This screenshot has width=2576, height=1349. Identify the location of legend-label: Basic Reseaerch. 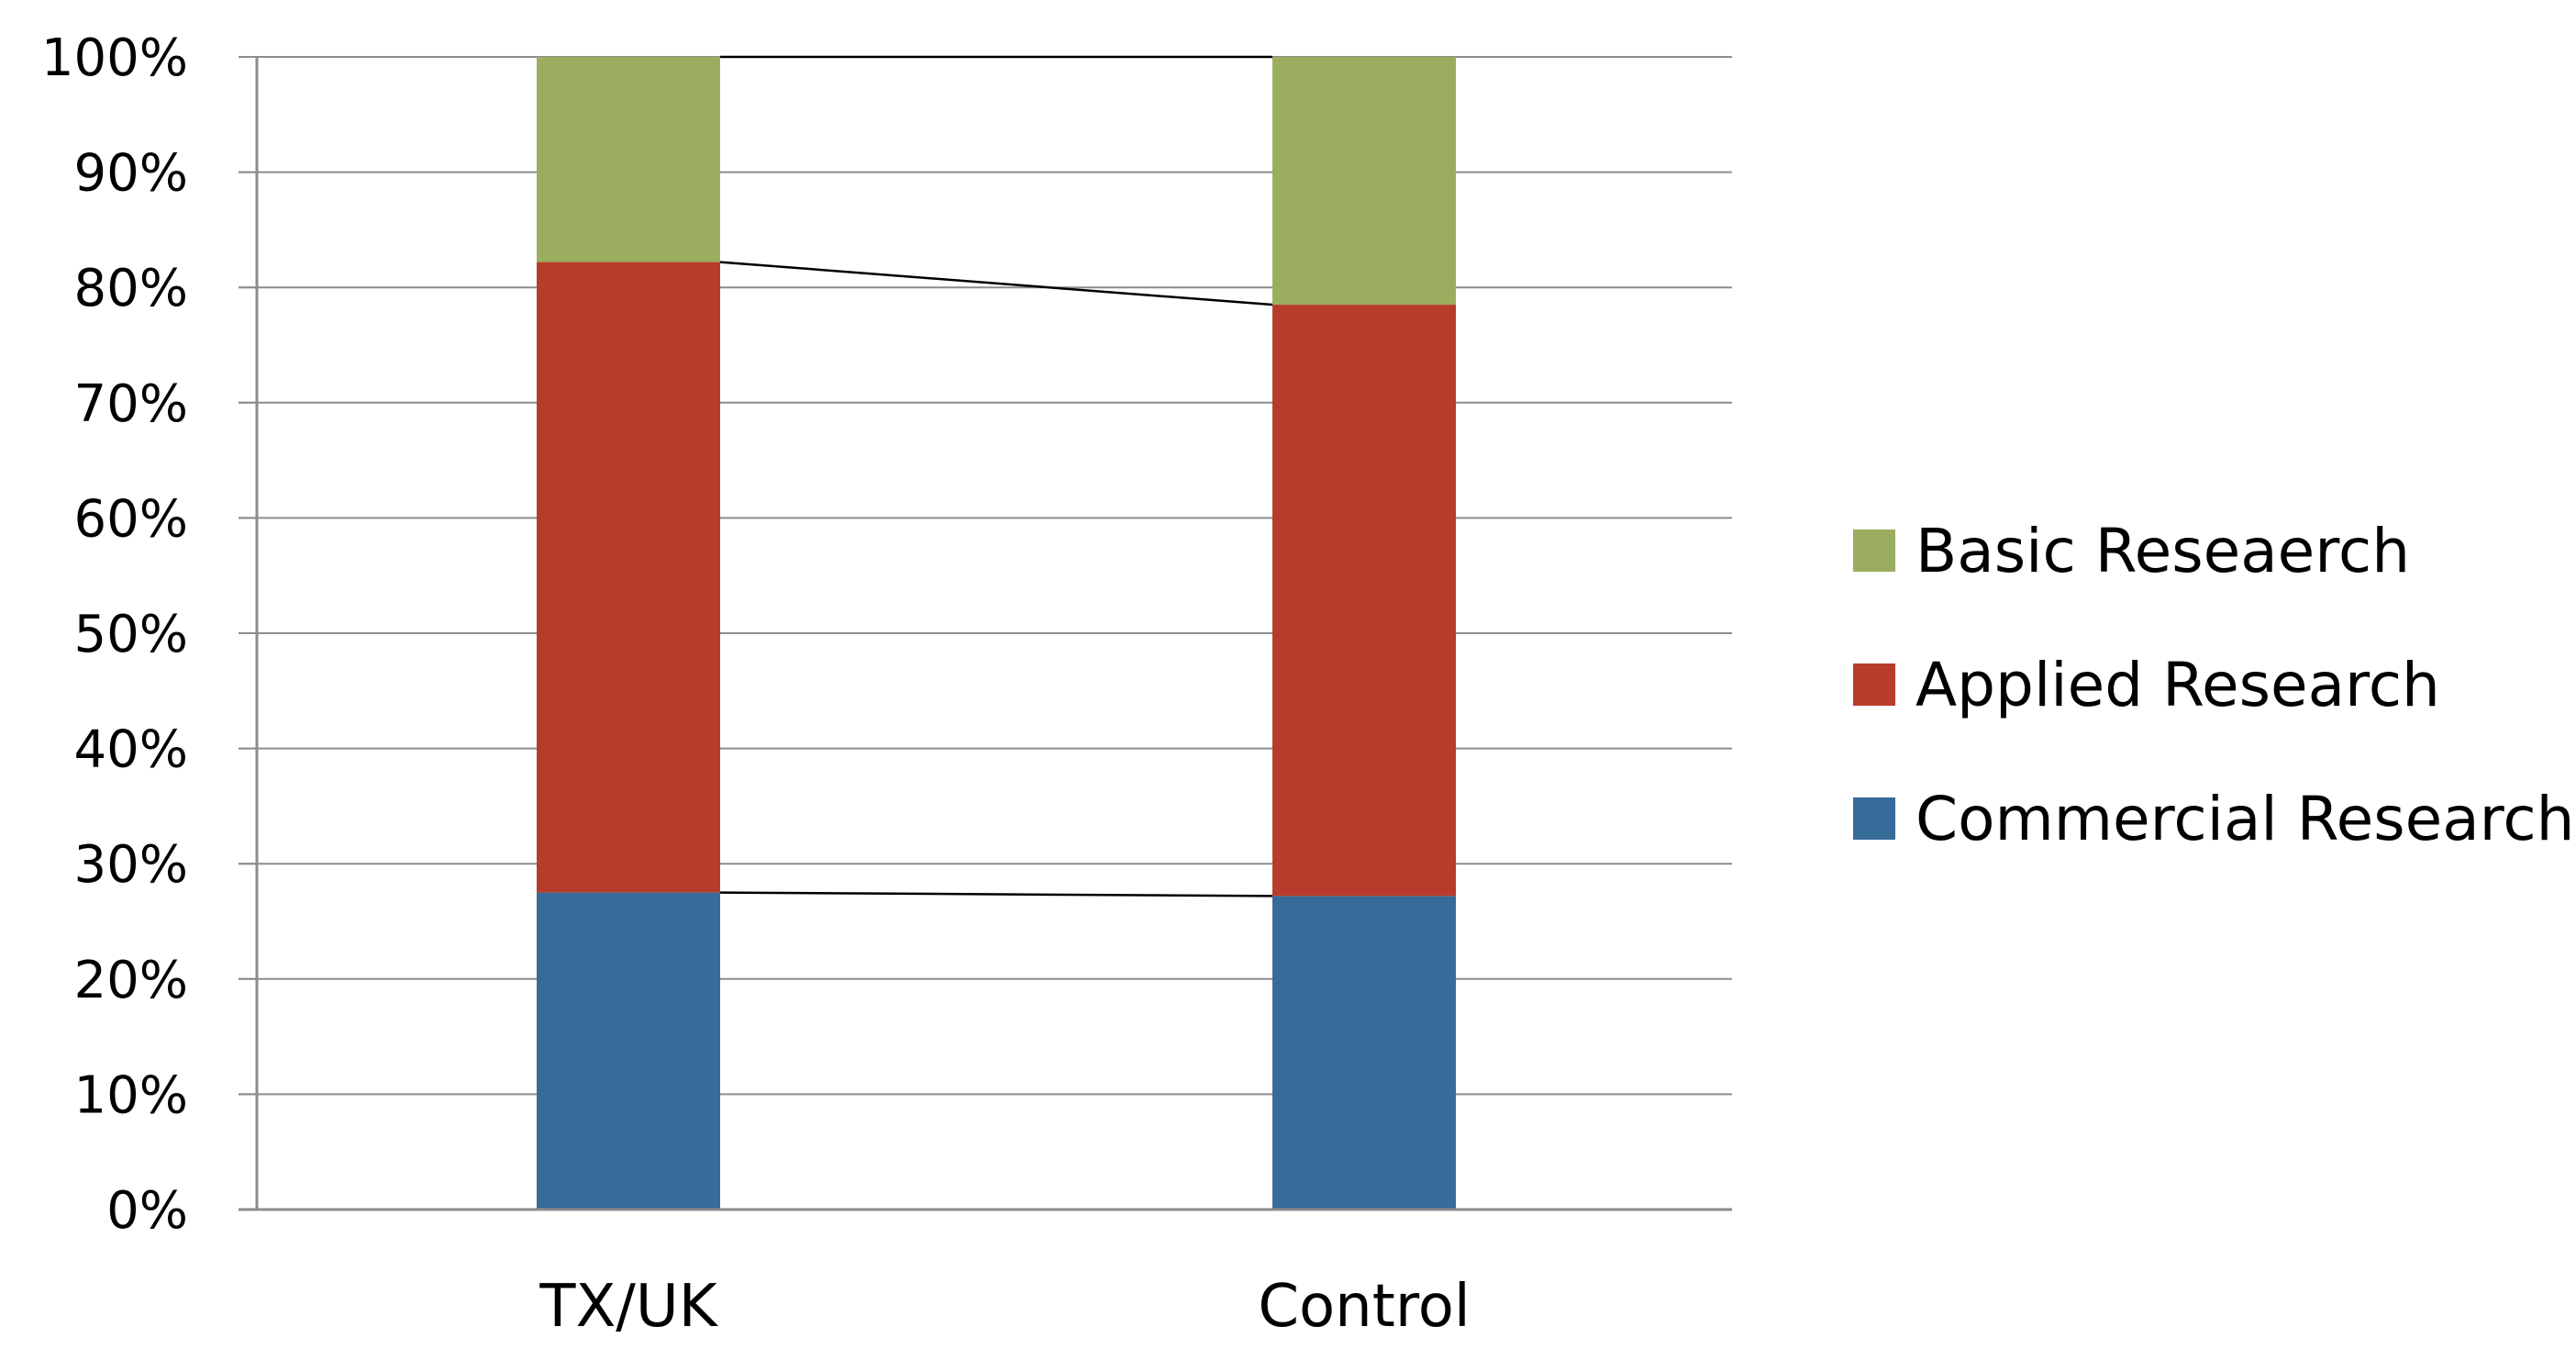
(2162, 551).